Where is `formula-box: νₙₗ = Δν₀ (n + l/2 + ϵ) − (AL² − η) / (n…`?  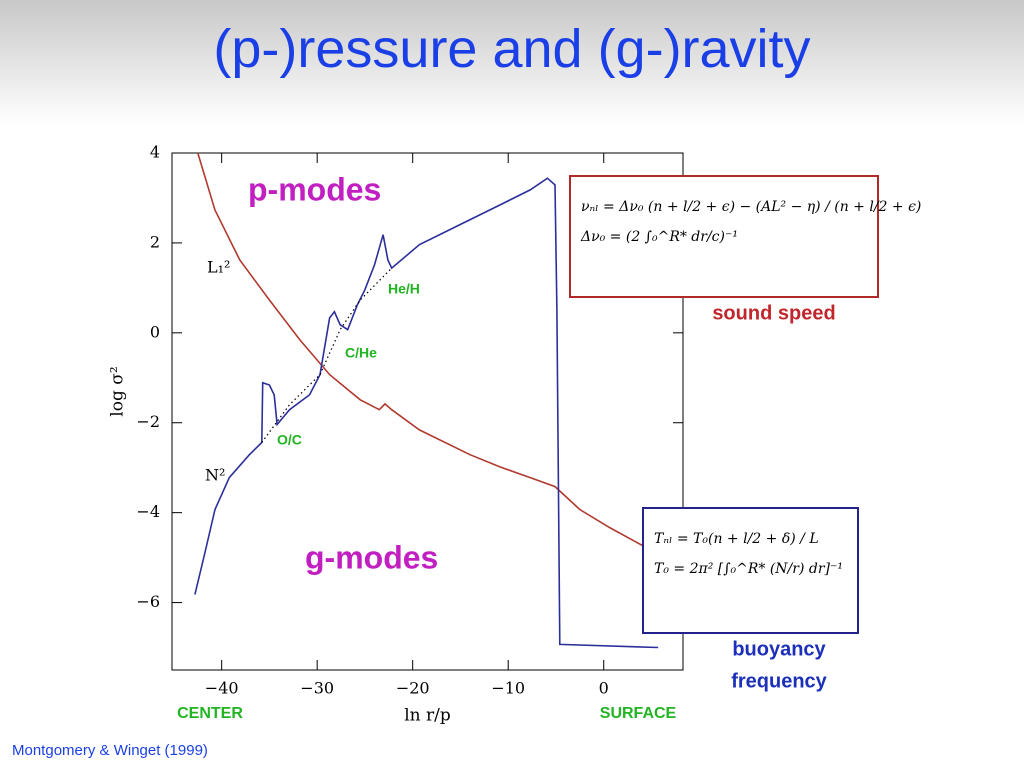 formula-box: νₙₗ = Δν₀ (n + l/2 + ϵ) − (AL² − η) / (n… is located at coordinates (745, 236).